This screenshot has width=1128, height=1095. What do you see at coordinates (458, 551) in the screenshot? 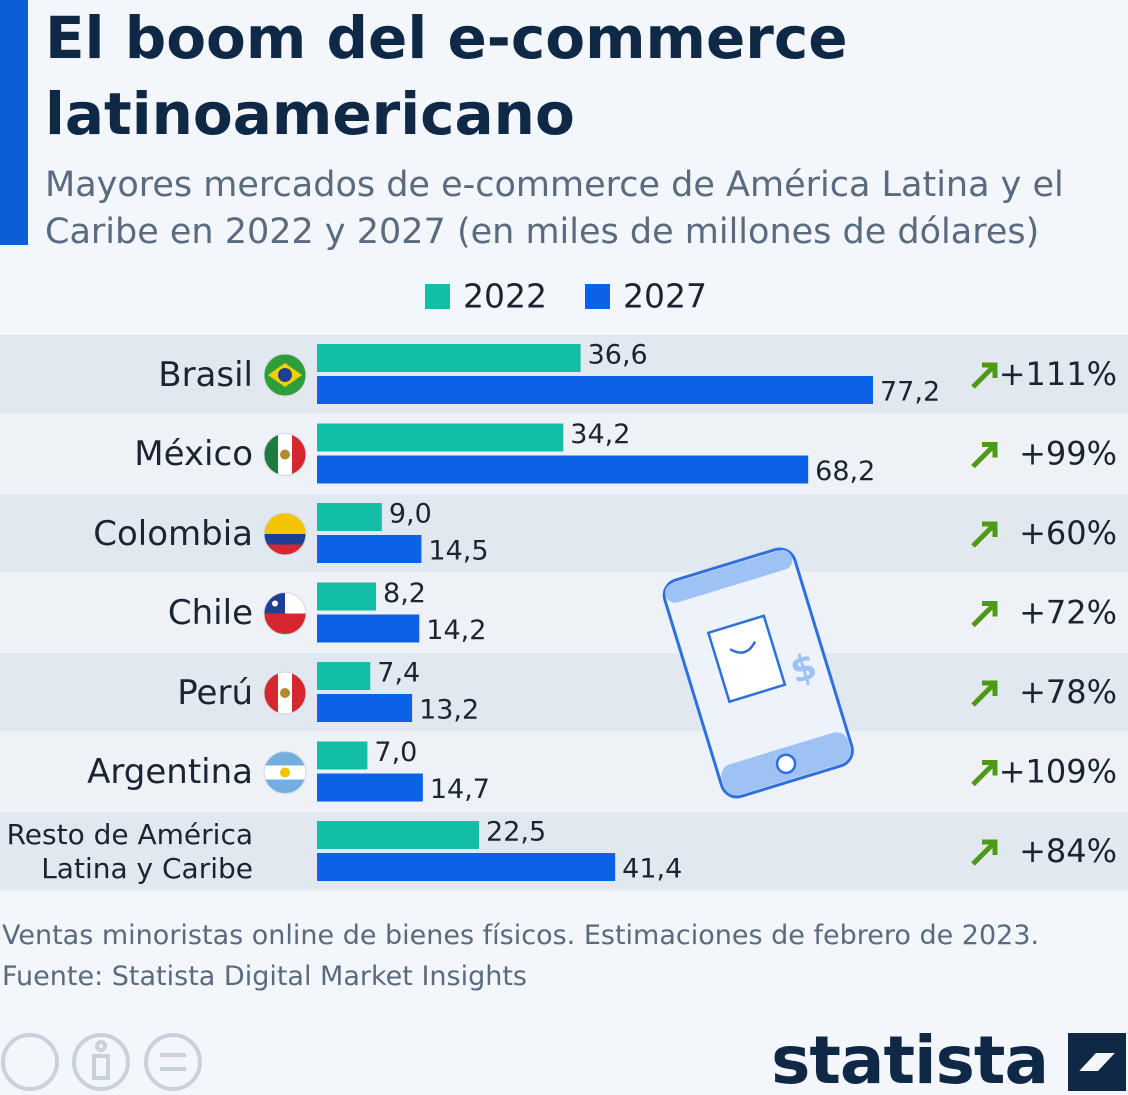
I see `value-label: 14,5` at bounding box center [458, 551].